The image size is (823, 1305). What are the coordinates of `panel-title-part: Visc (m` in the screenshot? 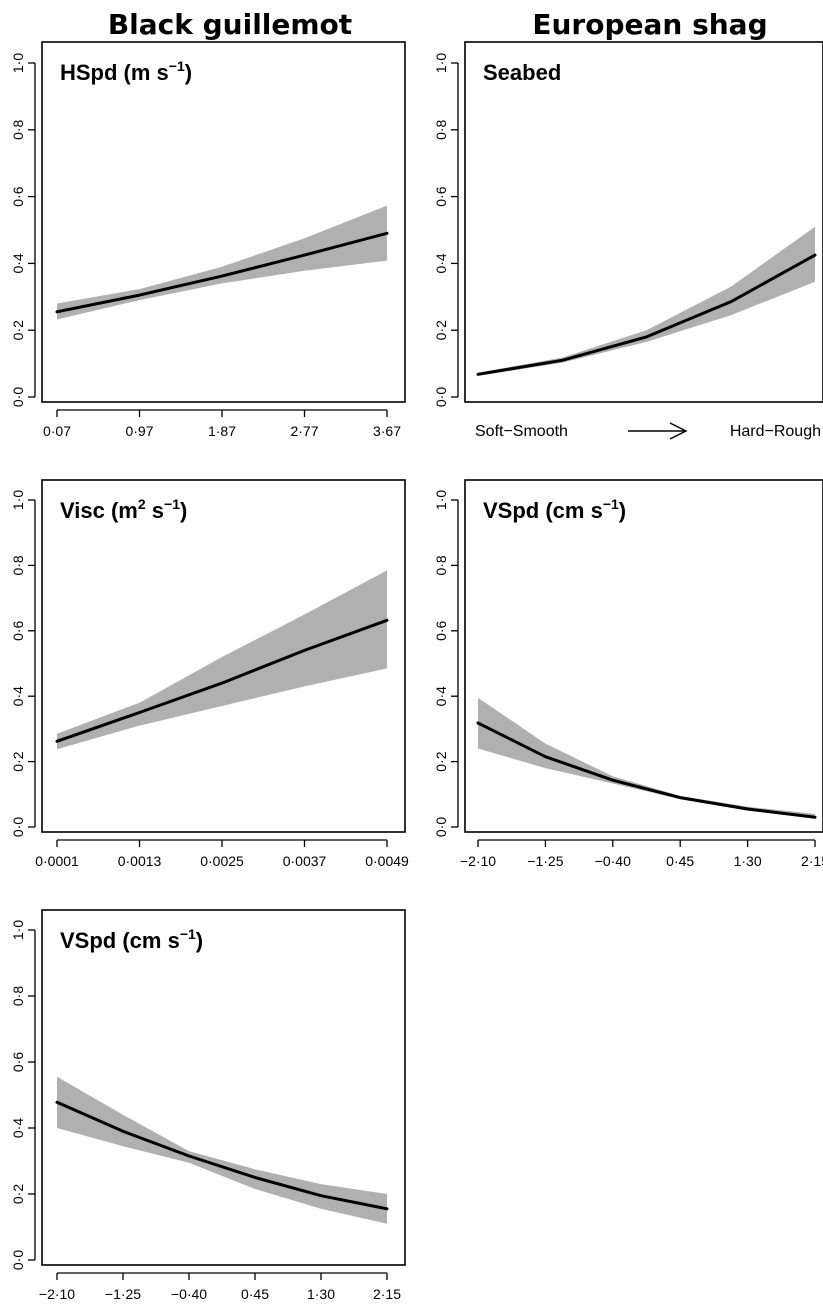 It's located at (99, 510).